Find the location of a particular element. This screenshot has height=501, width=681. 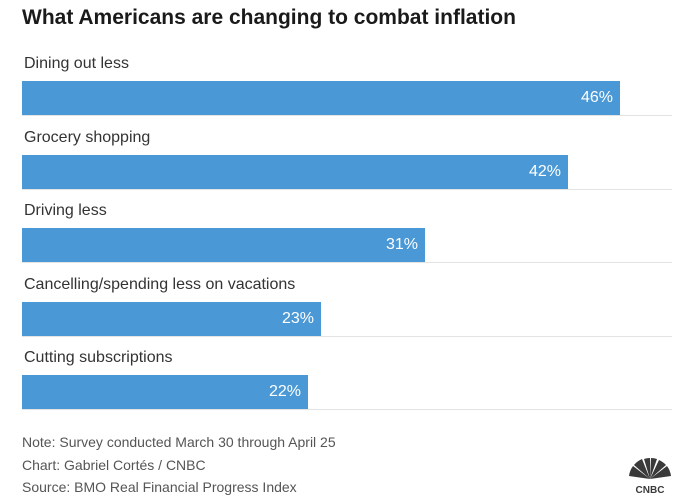

bar: 31% is located at coordinates (223, 245).